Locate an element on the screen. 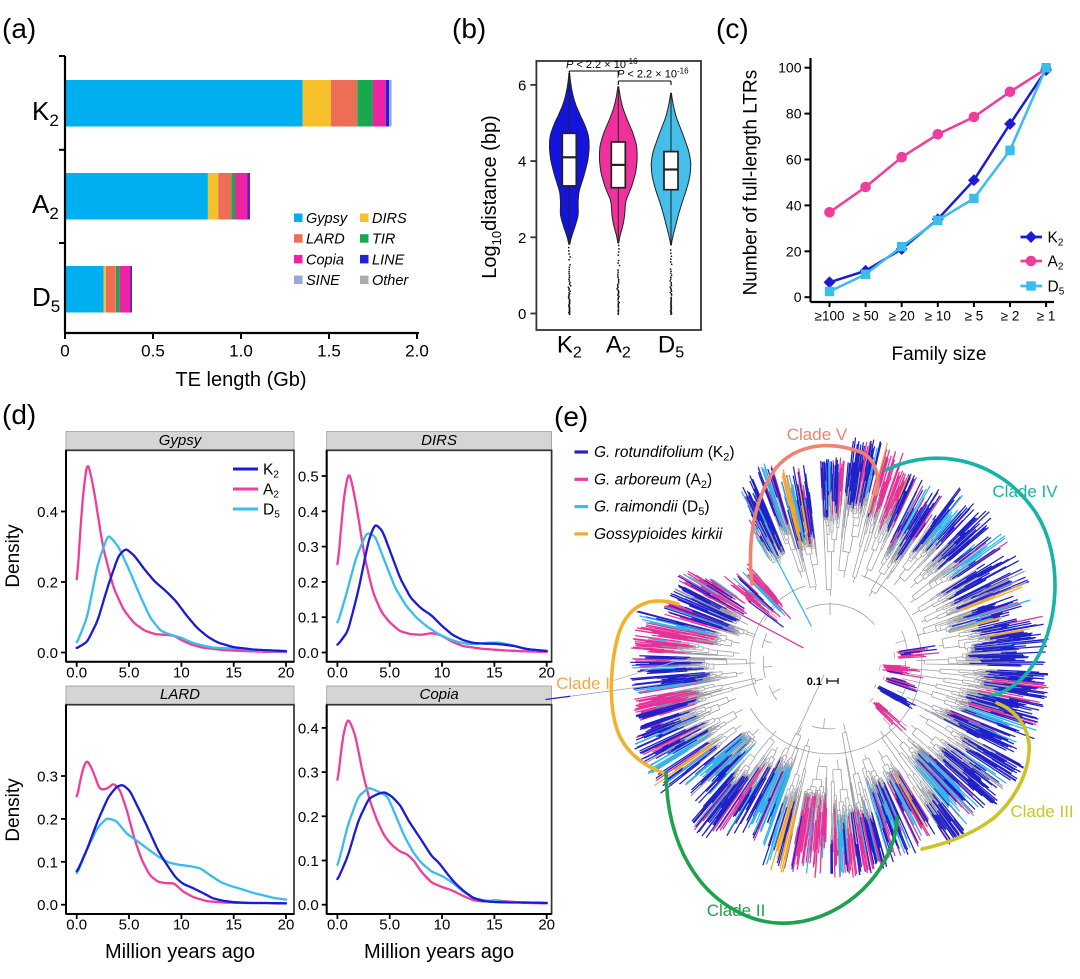 The height and width of the screenshot is (979, 1080). svg-text: ≥ 5 is located at coordinates (974, 316).